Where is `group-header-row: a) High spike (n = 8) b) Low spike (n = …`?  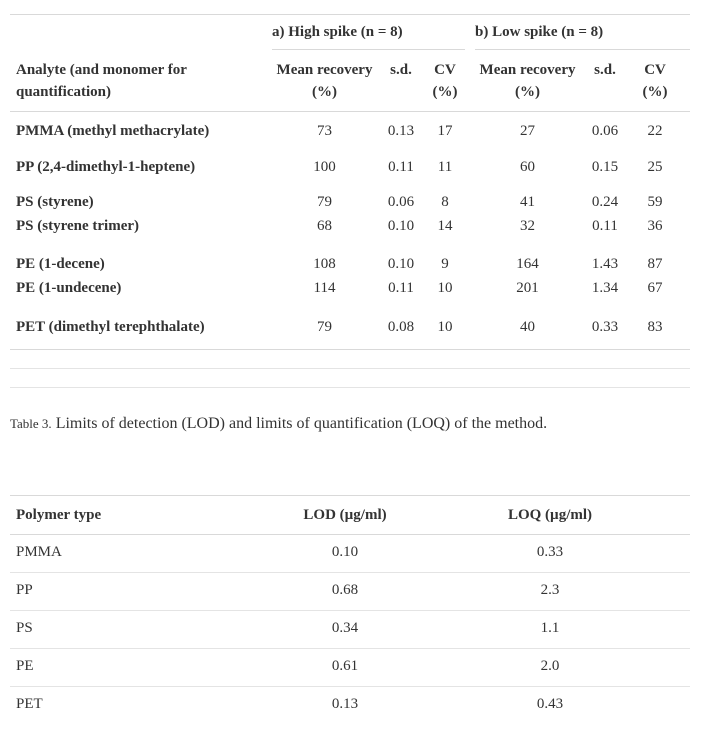
group-header-row: a) High spike (n = 8) b) Low spike (n = … is located at coordinates (350, 33).